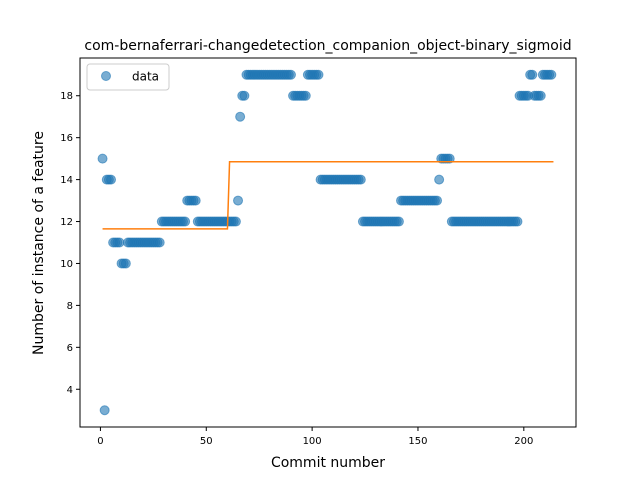 Image resolution: width=640 pixels, height=480 pixels. I want to click on fit-line, so click(328, 195).